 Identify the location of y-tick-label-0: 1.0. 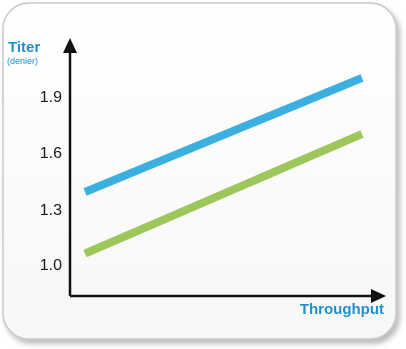
(51, 265).